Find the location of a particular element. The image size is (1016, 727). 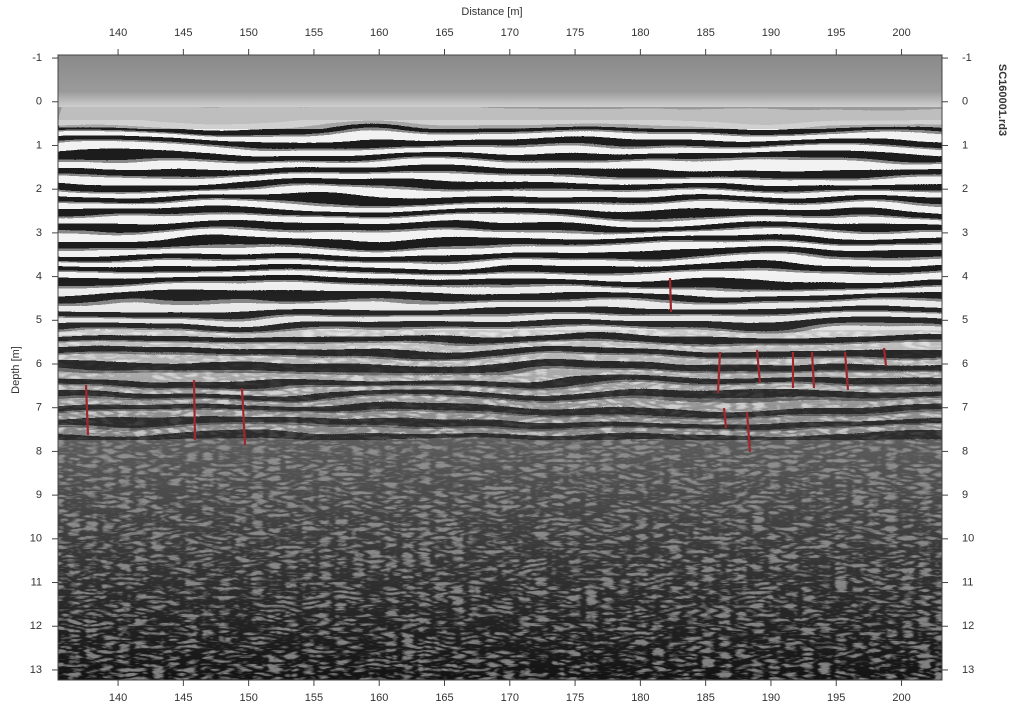

y-tick-label: 7 is located at coordinates (39, 408).